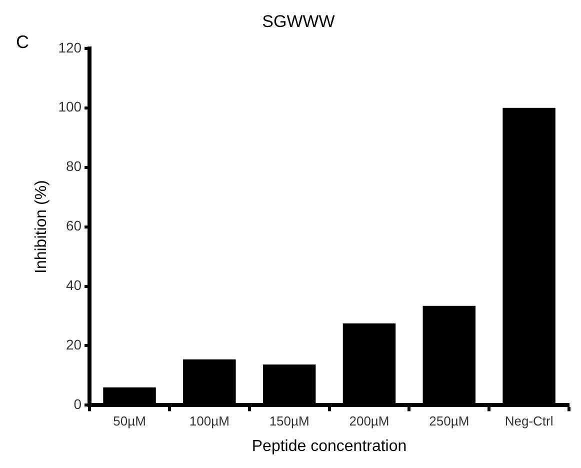  I want to click on text: C, so click(22, 42).